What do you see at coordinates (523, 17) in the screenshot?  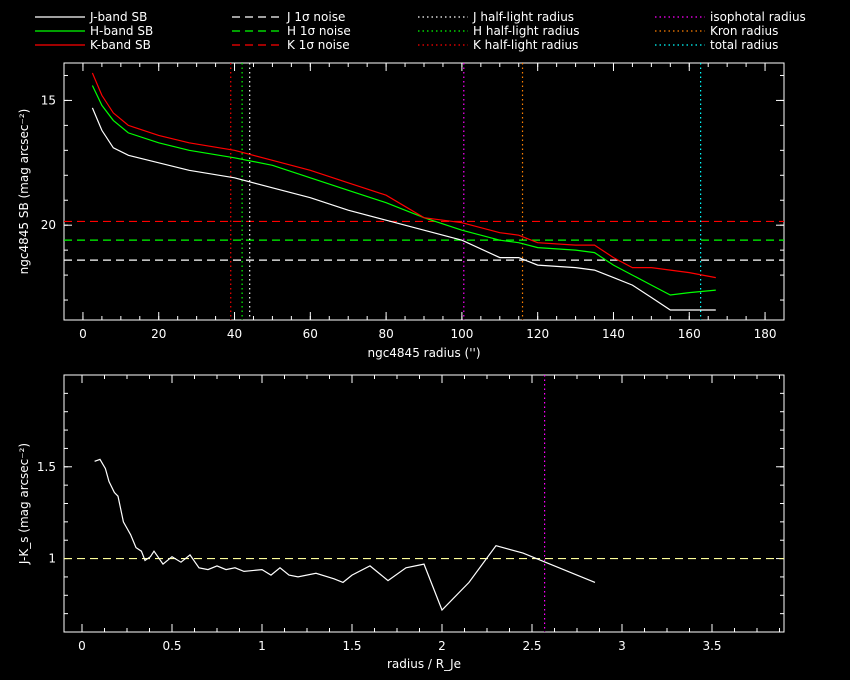 I see `legend-label: J half-light radius` at bounding box center [523, 17].